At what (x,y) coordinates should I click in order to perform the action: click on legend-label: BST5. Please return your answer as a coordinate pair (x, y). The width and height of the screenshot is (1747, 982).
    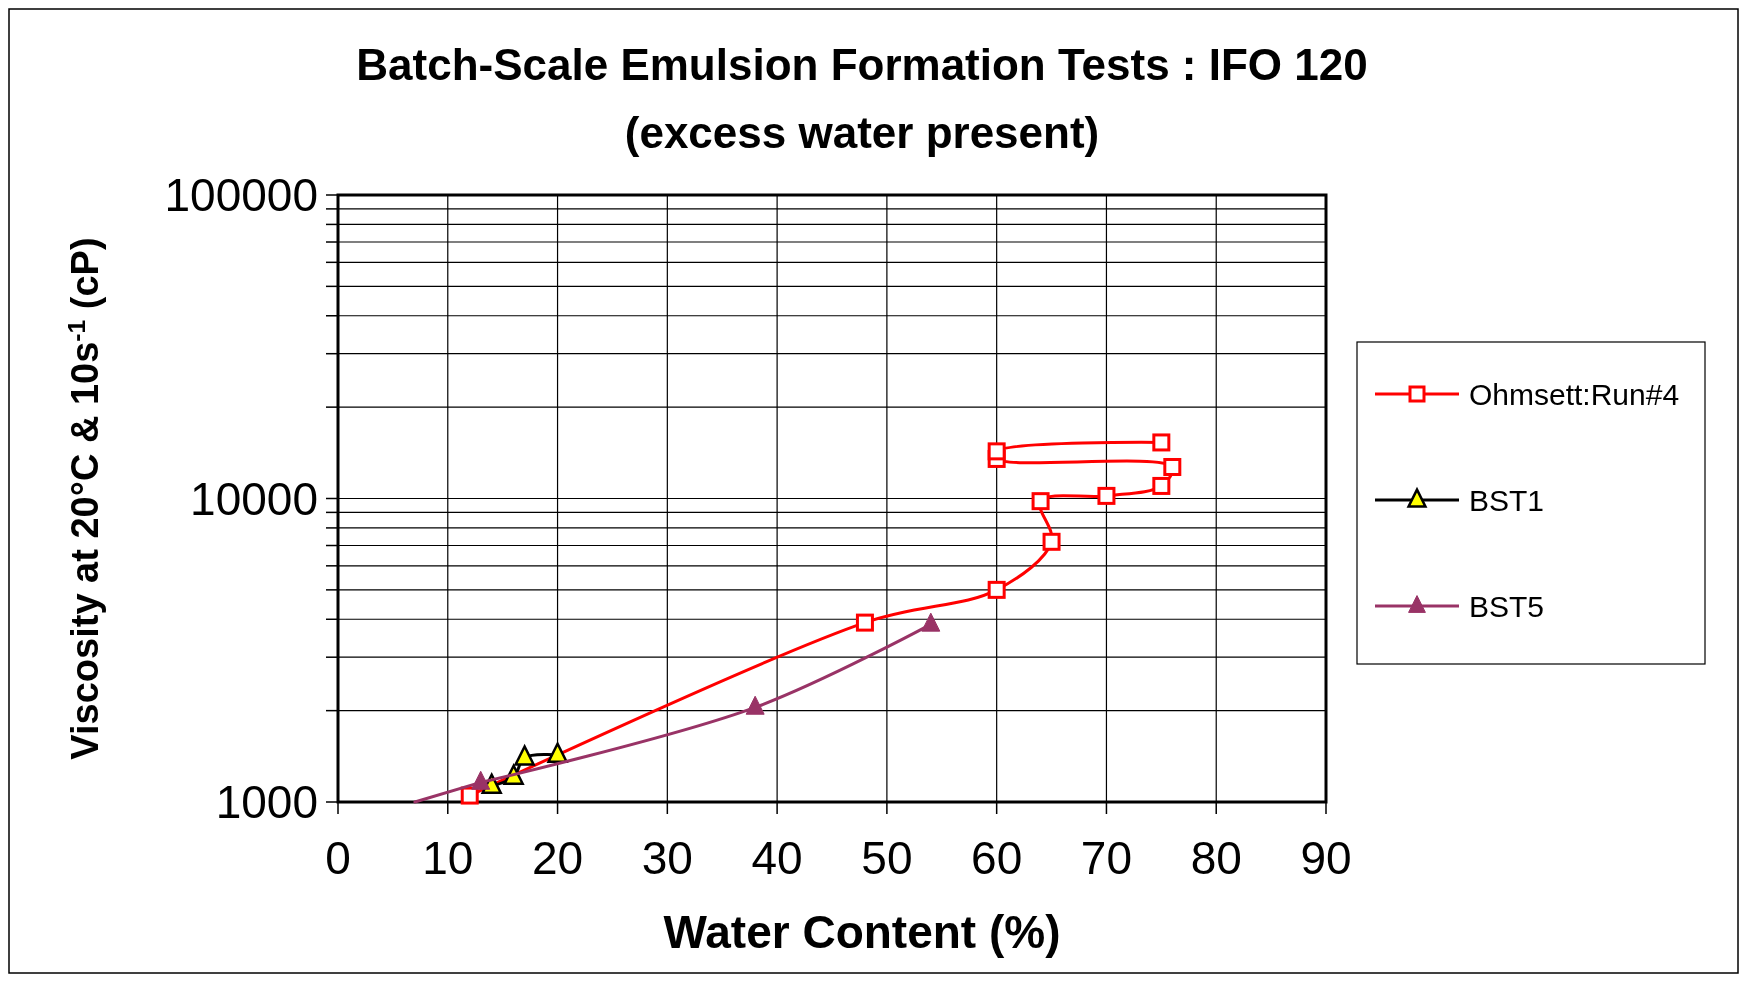
    Looking at the image, I should click on (1507, 606).